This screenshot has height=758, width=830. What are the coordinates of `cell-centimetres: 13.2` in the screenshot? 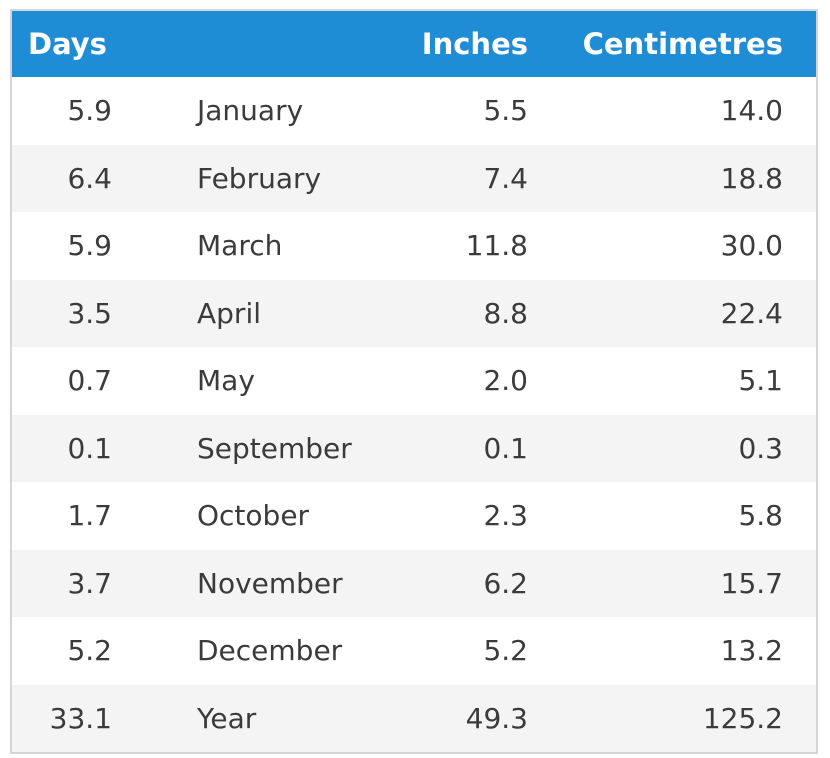 It's located at (751, 651).